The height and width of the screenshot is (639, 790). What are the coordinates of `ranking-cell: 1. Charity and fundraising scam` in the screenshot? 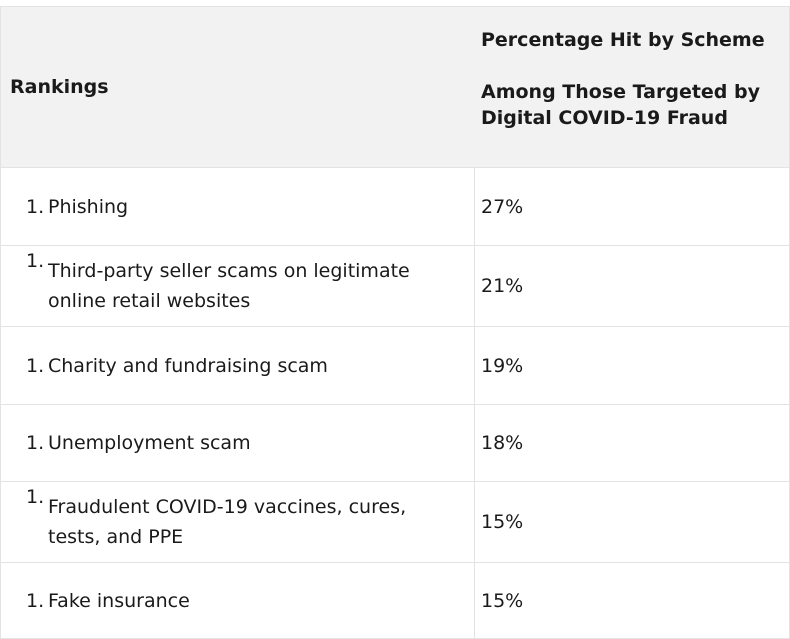 It's located at (238, 365).